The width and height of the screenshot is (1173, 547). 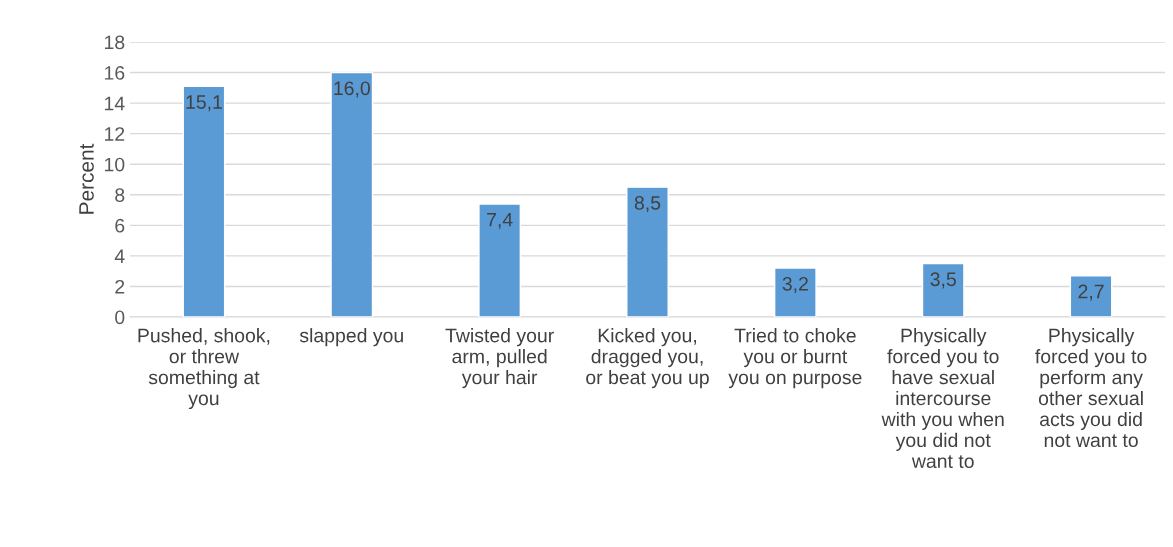 What do you see at coordinates (795, 285) in the screenshot?
I see `data-label: 3,2` at bounding box center [795, 285].